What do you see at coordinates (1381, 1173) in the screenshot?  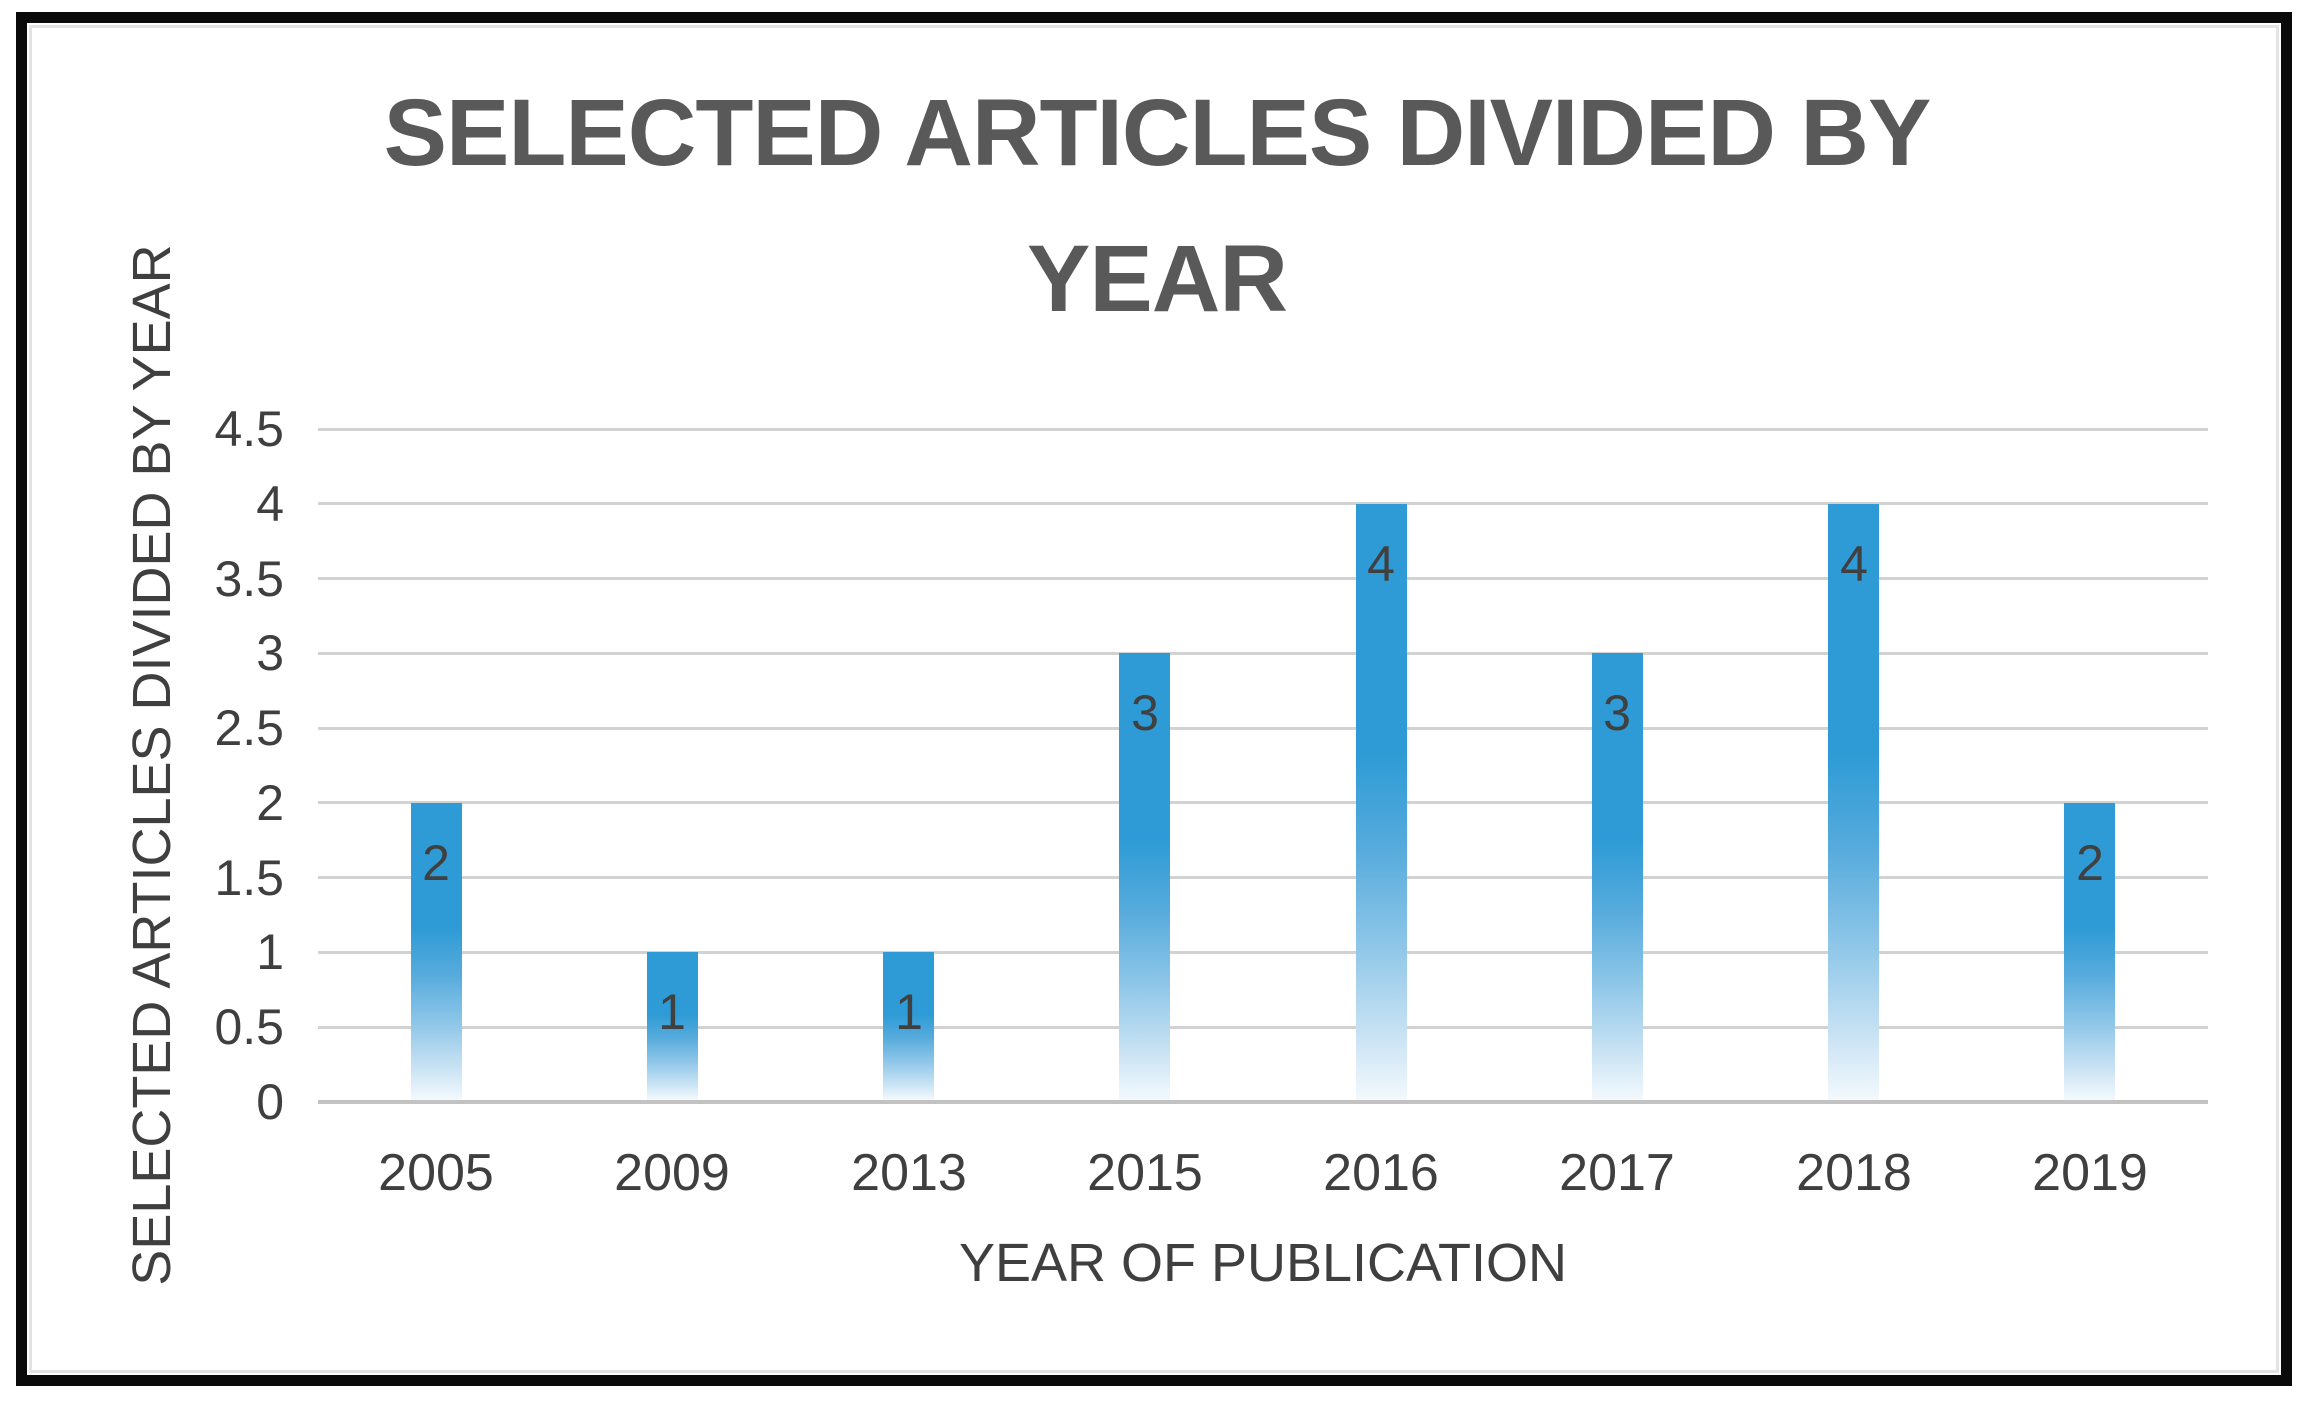 I see `x-tick-label-2016: 2016` at bounding box center [1381, 1173].